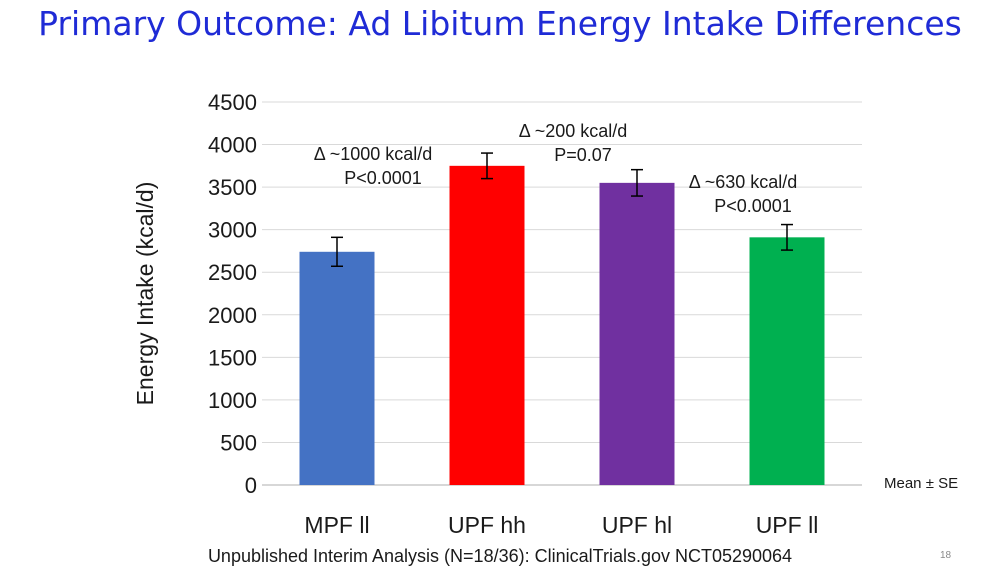 This screenshot has height=579, width=1000. Describe the element at coordinates (373, 154) in the screenshot. I see `annotation-delta: Δ ~1000 kcal/d` at that location.